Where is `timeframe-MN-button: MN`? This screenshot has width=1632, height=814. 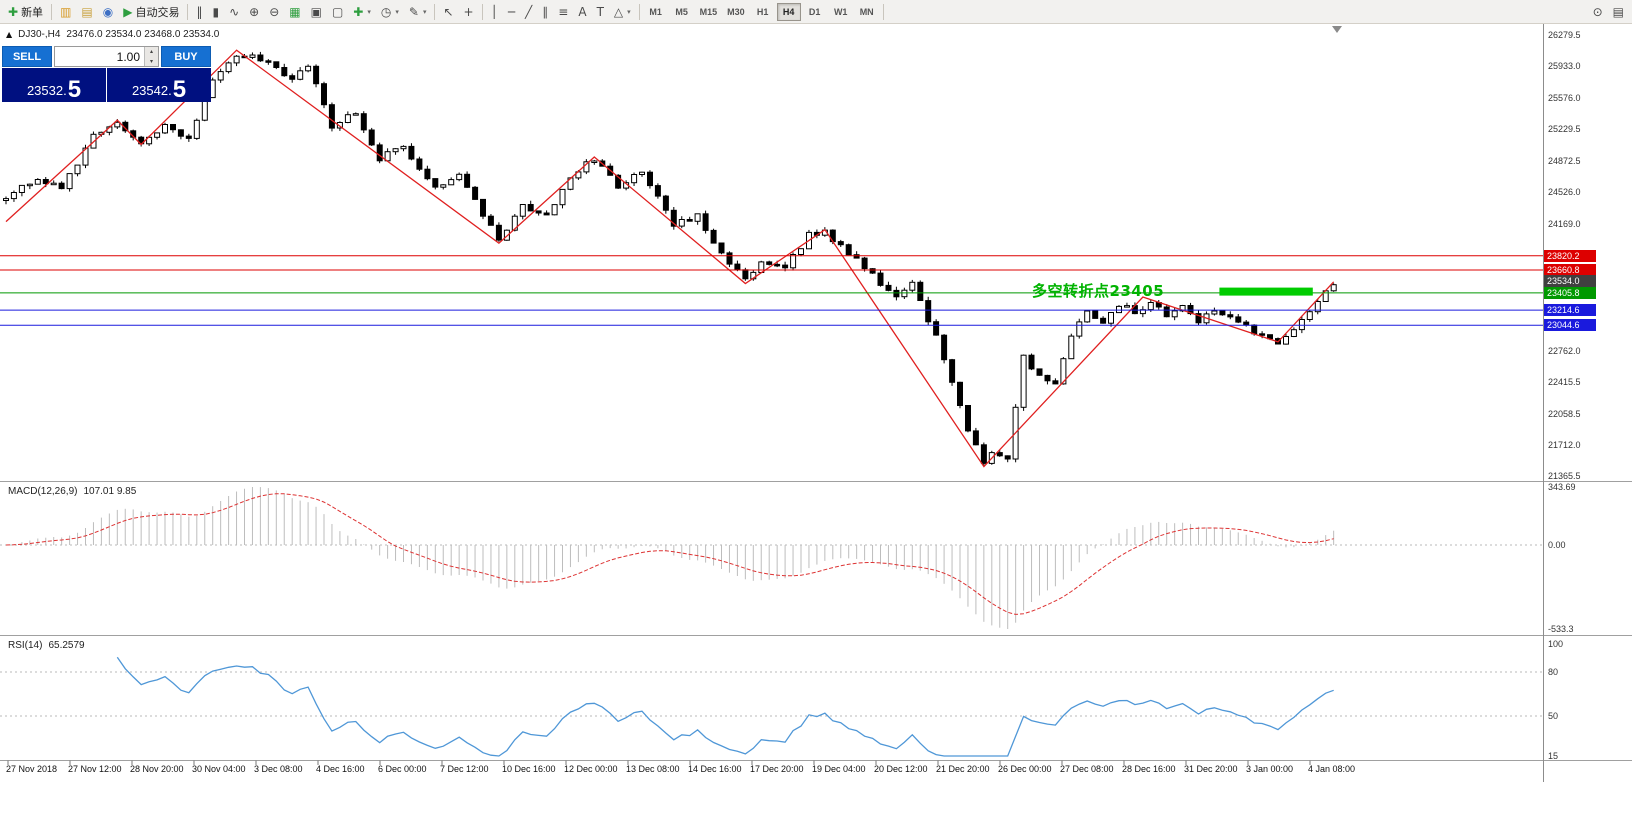 timeframe-MN-button: MN is located at coordinates (866, 11).